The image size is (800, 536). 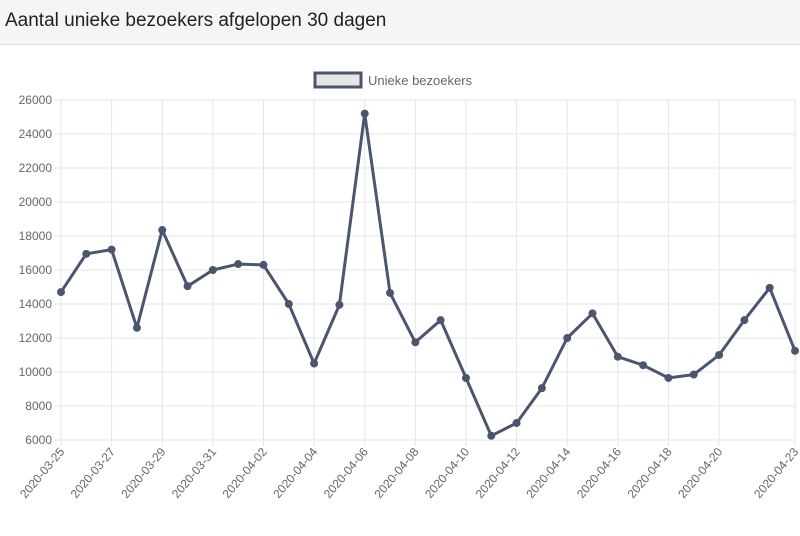 I want to click on x-tick-label: 2020-04-04, so click(x=295, y=473).